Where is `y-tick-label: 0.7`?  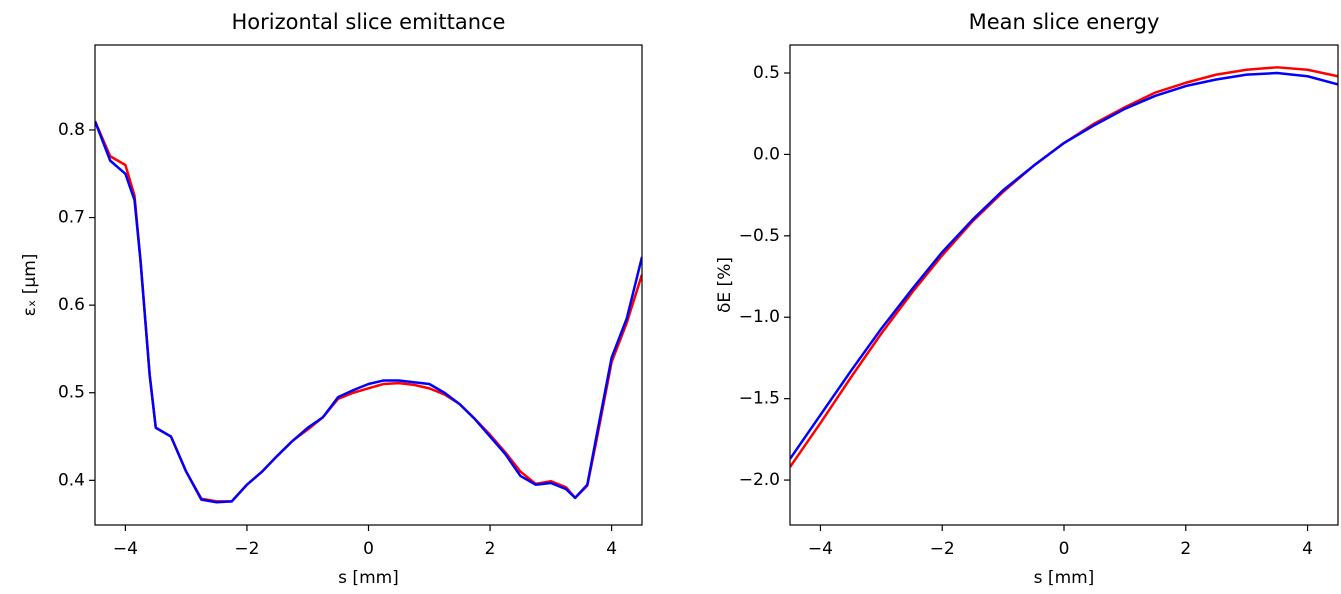 y-tick-label: 0.7 is located at coordinates (71, 218).